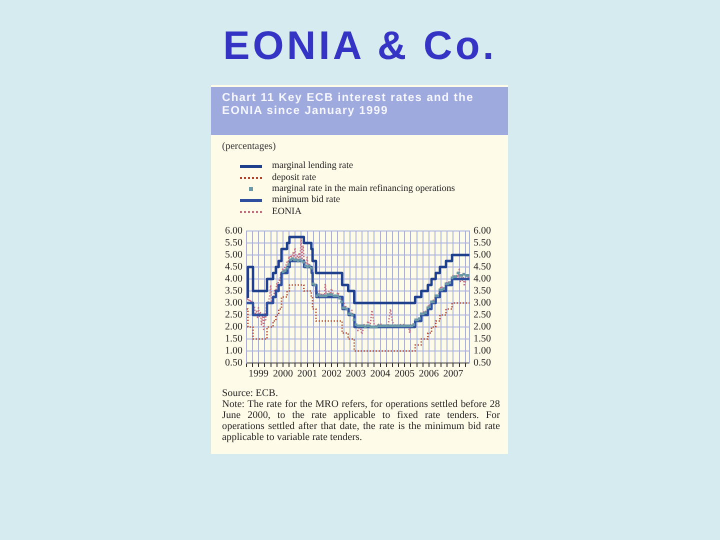 This screenshot has width=720, height=540. Describe the element at coordinates (251, 393) in the screenshot. I see `source-note: Source: ECB.` at that location.